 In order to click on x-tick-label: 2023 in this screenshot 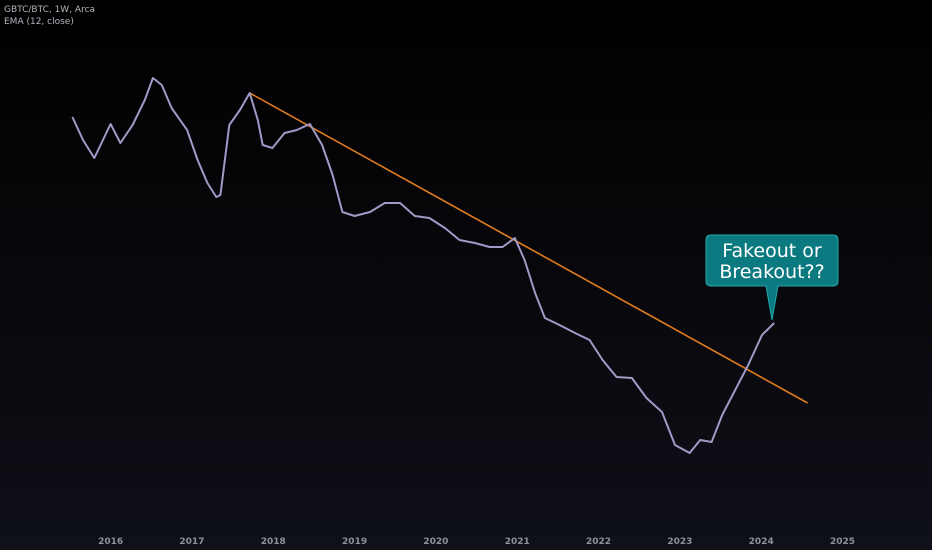, I will do `click(679, 542)`.